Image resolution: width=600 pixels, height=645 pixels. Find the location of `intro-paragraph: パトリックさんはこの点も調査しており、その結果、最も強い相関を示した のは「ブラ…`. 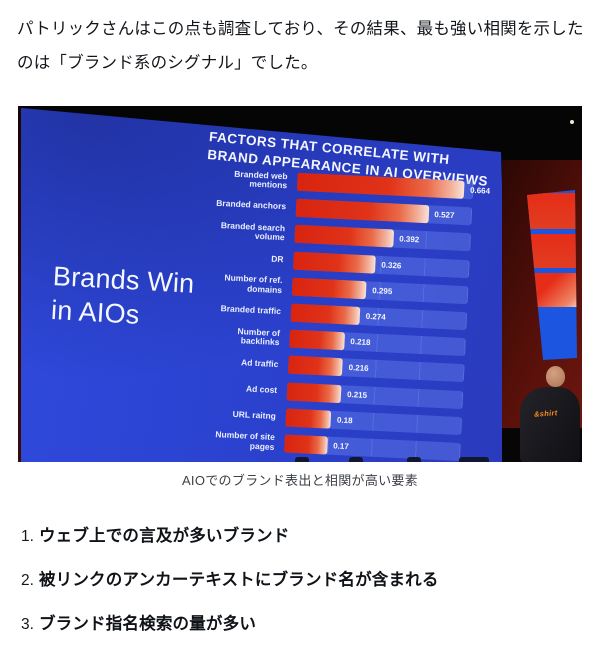

intro-paragraph: パトリックさんはこの点も調査しており、その結果、最も強い相関を示した のは「ブラ… is located at coordinates (304, 46).